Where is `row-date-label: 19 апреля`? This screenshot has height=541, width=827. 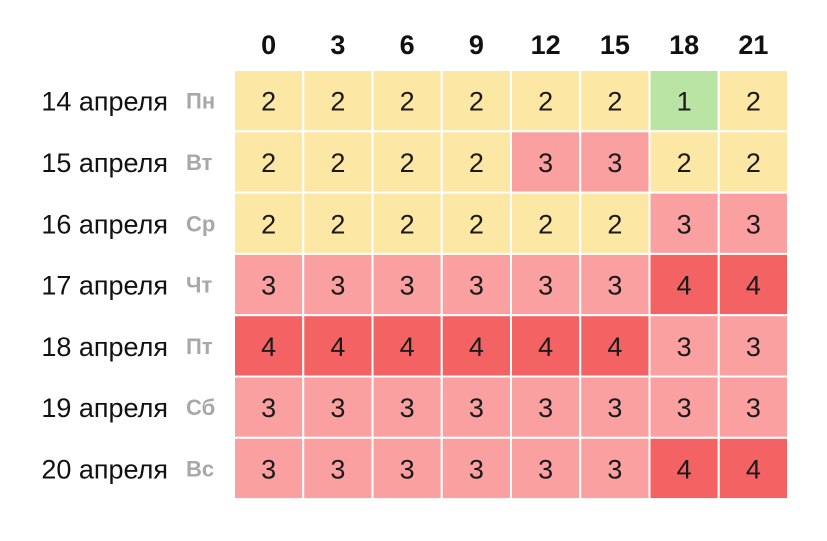
row-date-label: 19 апреля is located at coordinates (104, 408).